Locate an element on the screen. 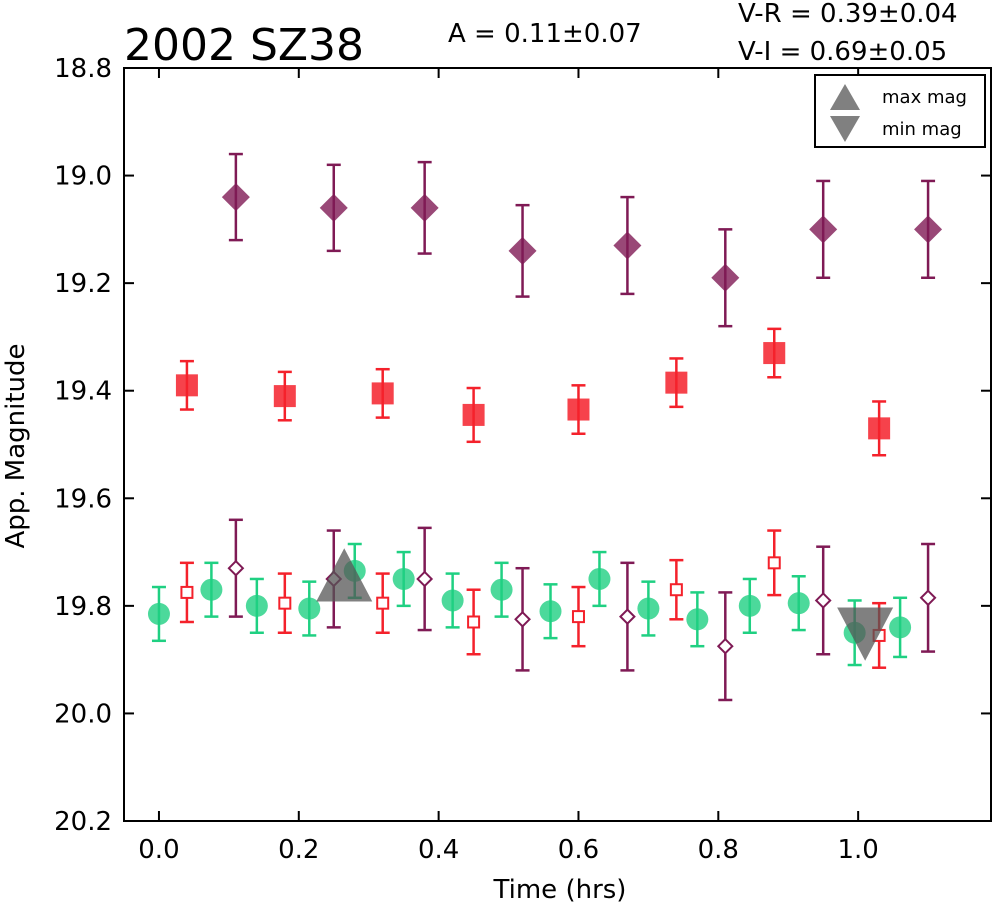 This screenshot has width=1001, height=904. y-tick-label: 20.2 is located at coordinates (83, 822).